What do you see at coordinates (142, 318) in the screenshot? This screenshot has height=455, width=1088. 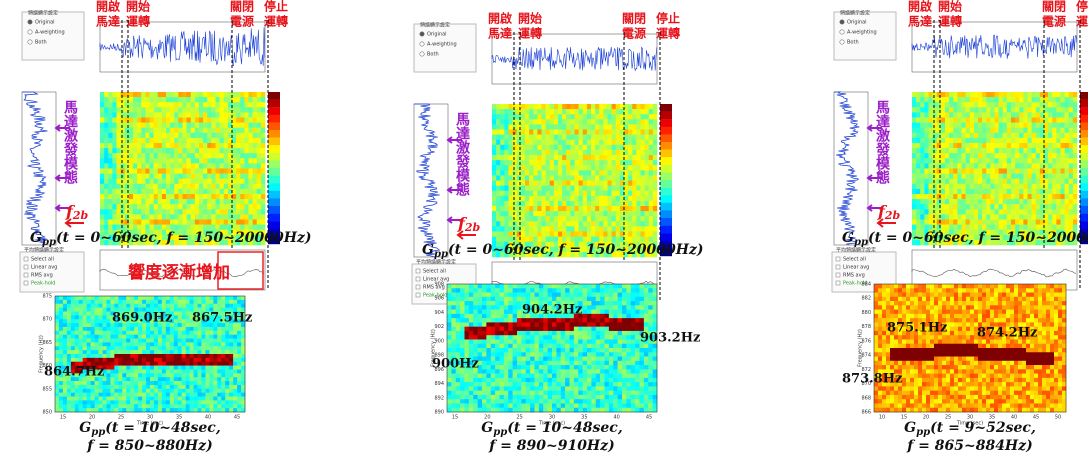 I see `peak-label: 869.0Hz` at bounding box center [142, 318].